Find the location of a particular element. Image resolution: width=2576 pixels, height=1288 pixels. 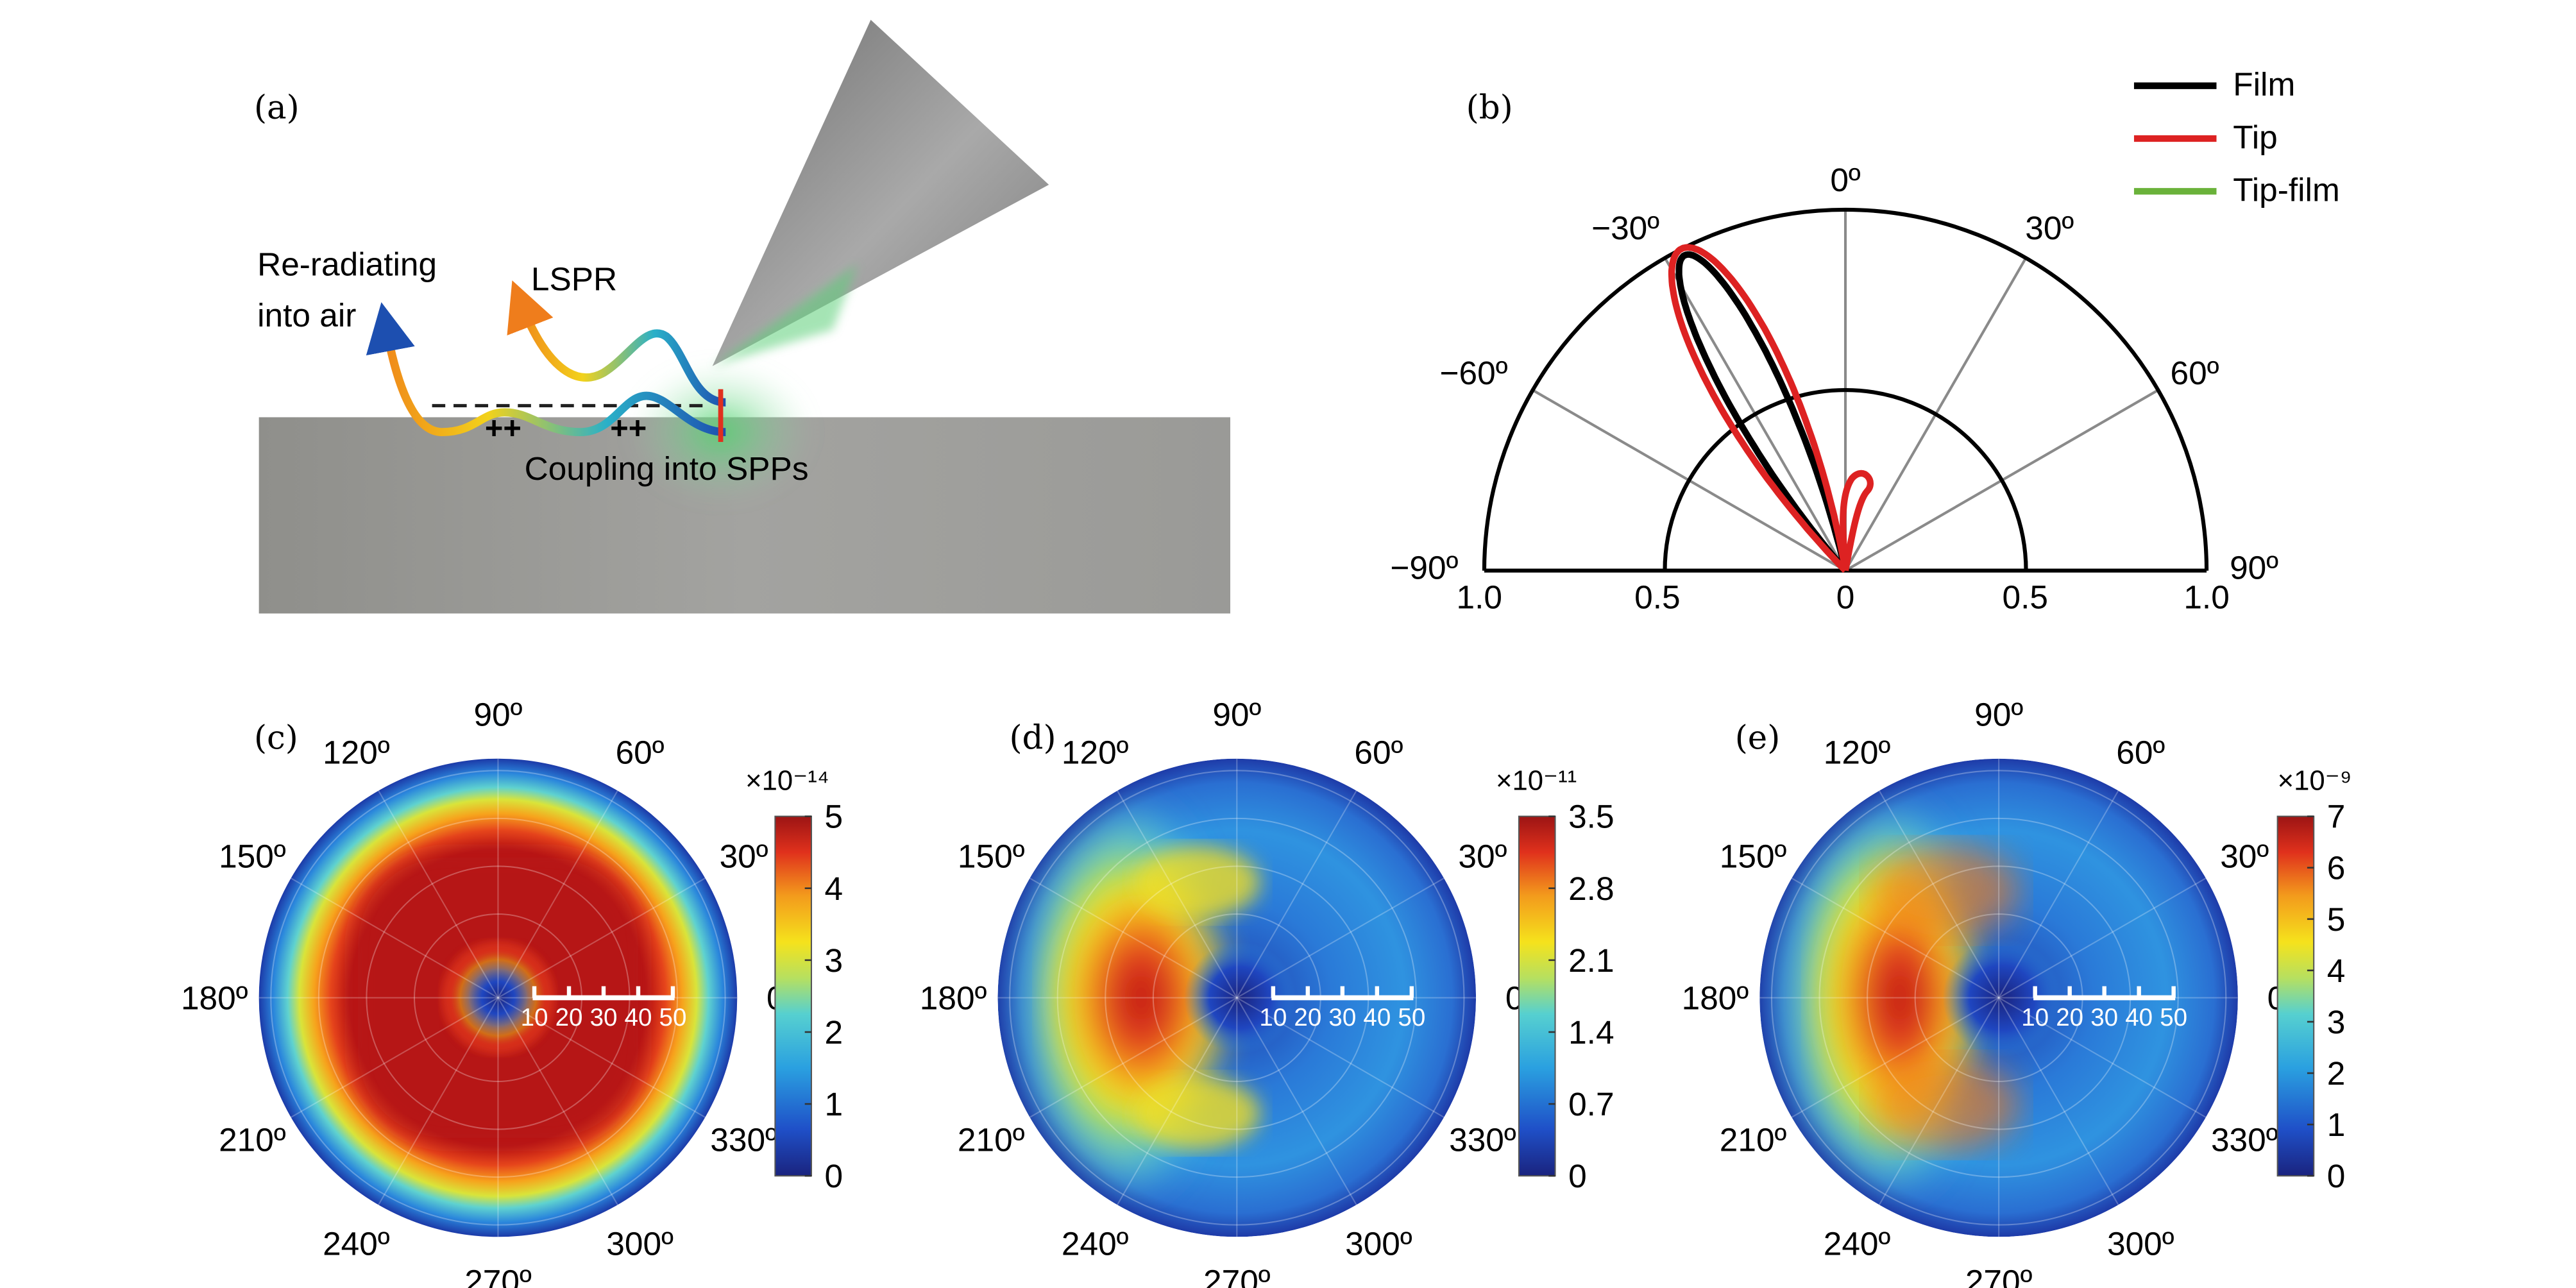

legend: Film Tip Tip-film is located at coordinates (2236, 136).